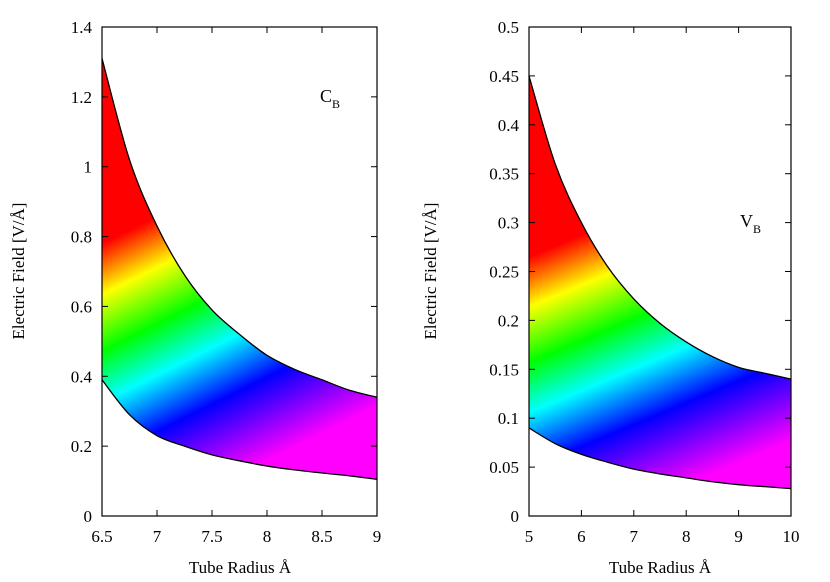 This screenshot has height=582, width=830. What do you see at coordinates (224, 446) in the screenshot?
I see `y-tick-cb-1: 0.2` at bounding box center [224, 446].